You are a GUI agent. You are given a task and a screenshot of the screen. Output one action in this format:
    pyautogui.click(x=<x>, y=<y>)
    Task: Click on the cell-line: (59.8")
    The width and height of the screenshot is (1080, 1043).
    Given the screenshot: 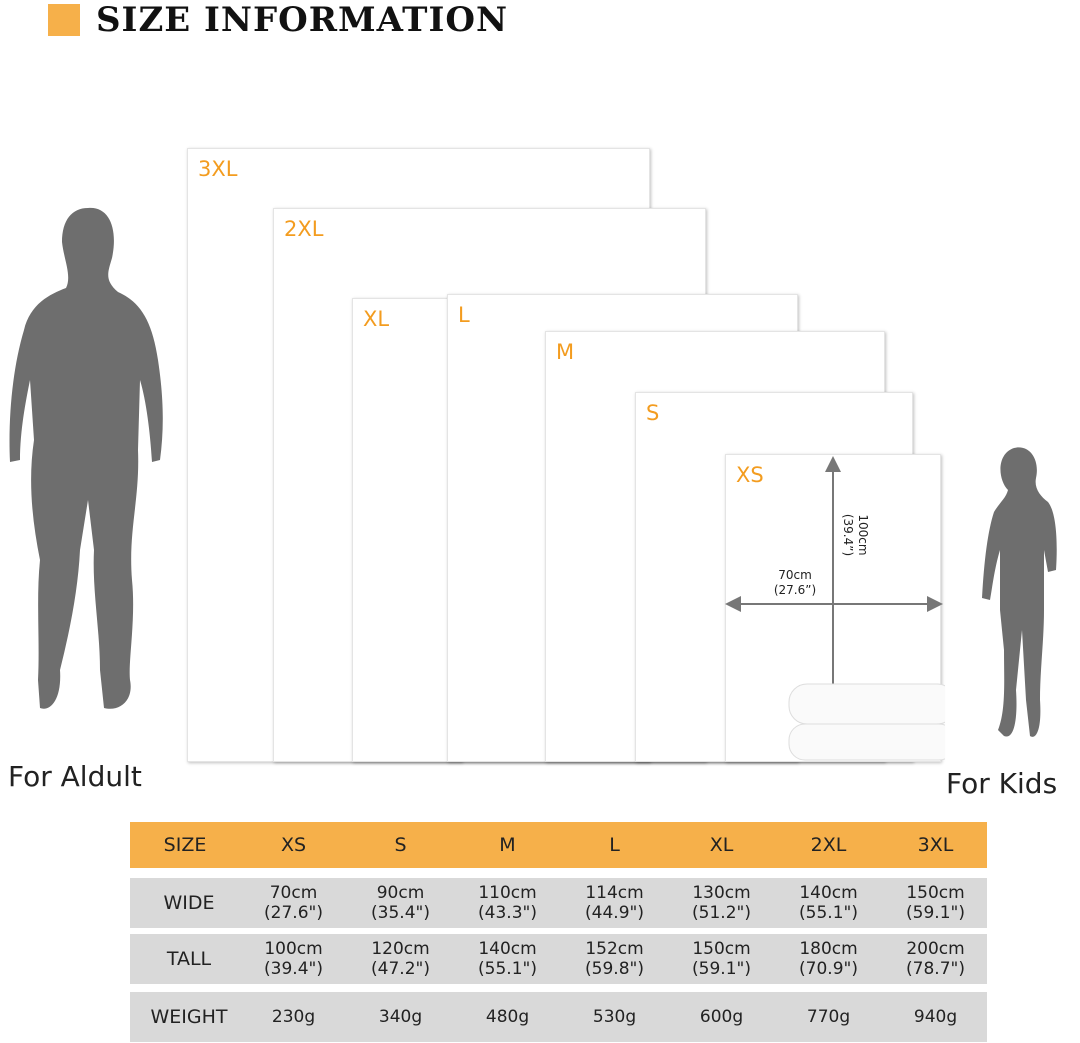 What is the action you would take?
    pyautogui.click(x=614, y=969)
    